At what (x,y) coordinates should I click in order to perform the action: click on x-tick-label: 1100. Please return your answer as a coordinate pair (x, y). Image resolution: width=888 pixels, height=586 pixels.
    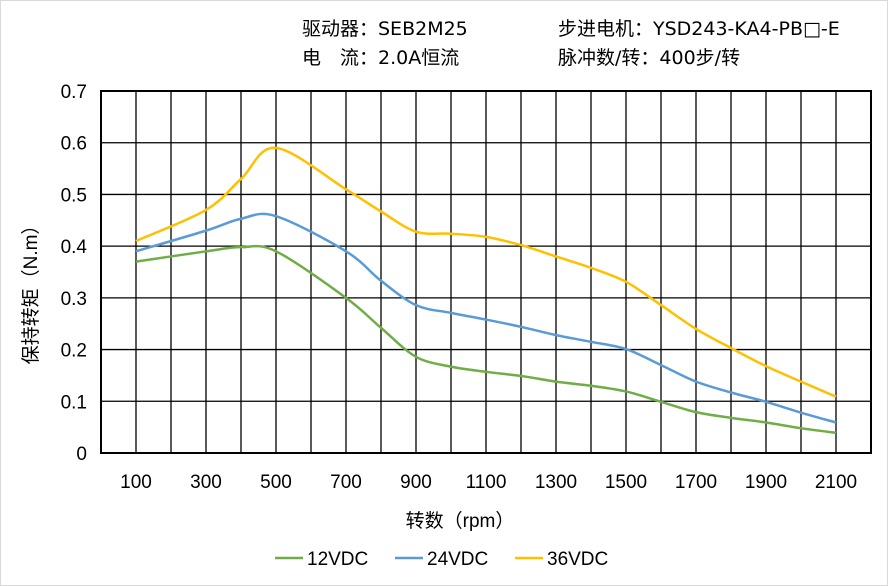
    Looking at the image, I should click on (486, 482).